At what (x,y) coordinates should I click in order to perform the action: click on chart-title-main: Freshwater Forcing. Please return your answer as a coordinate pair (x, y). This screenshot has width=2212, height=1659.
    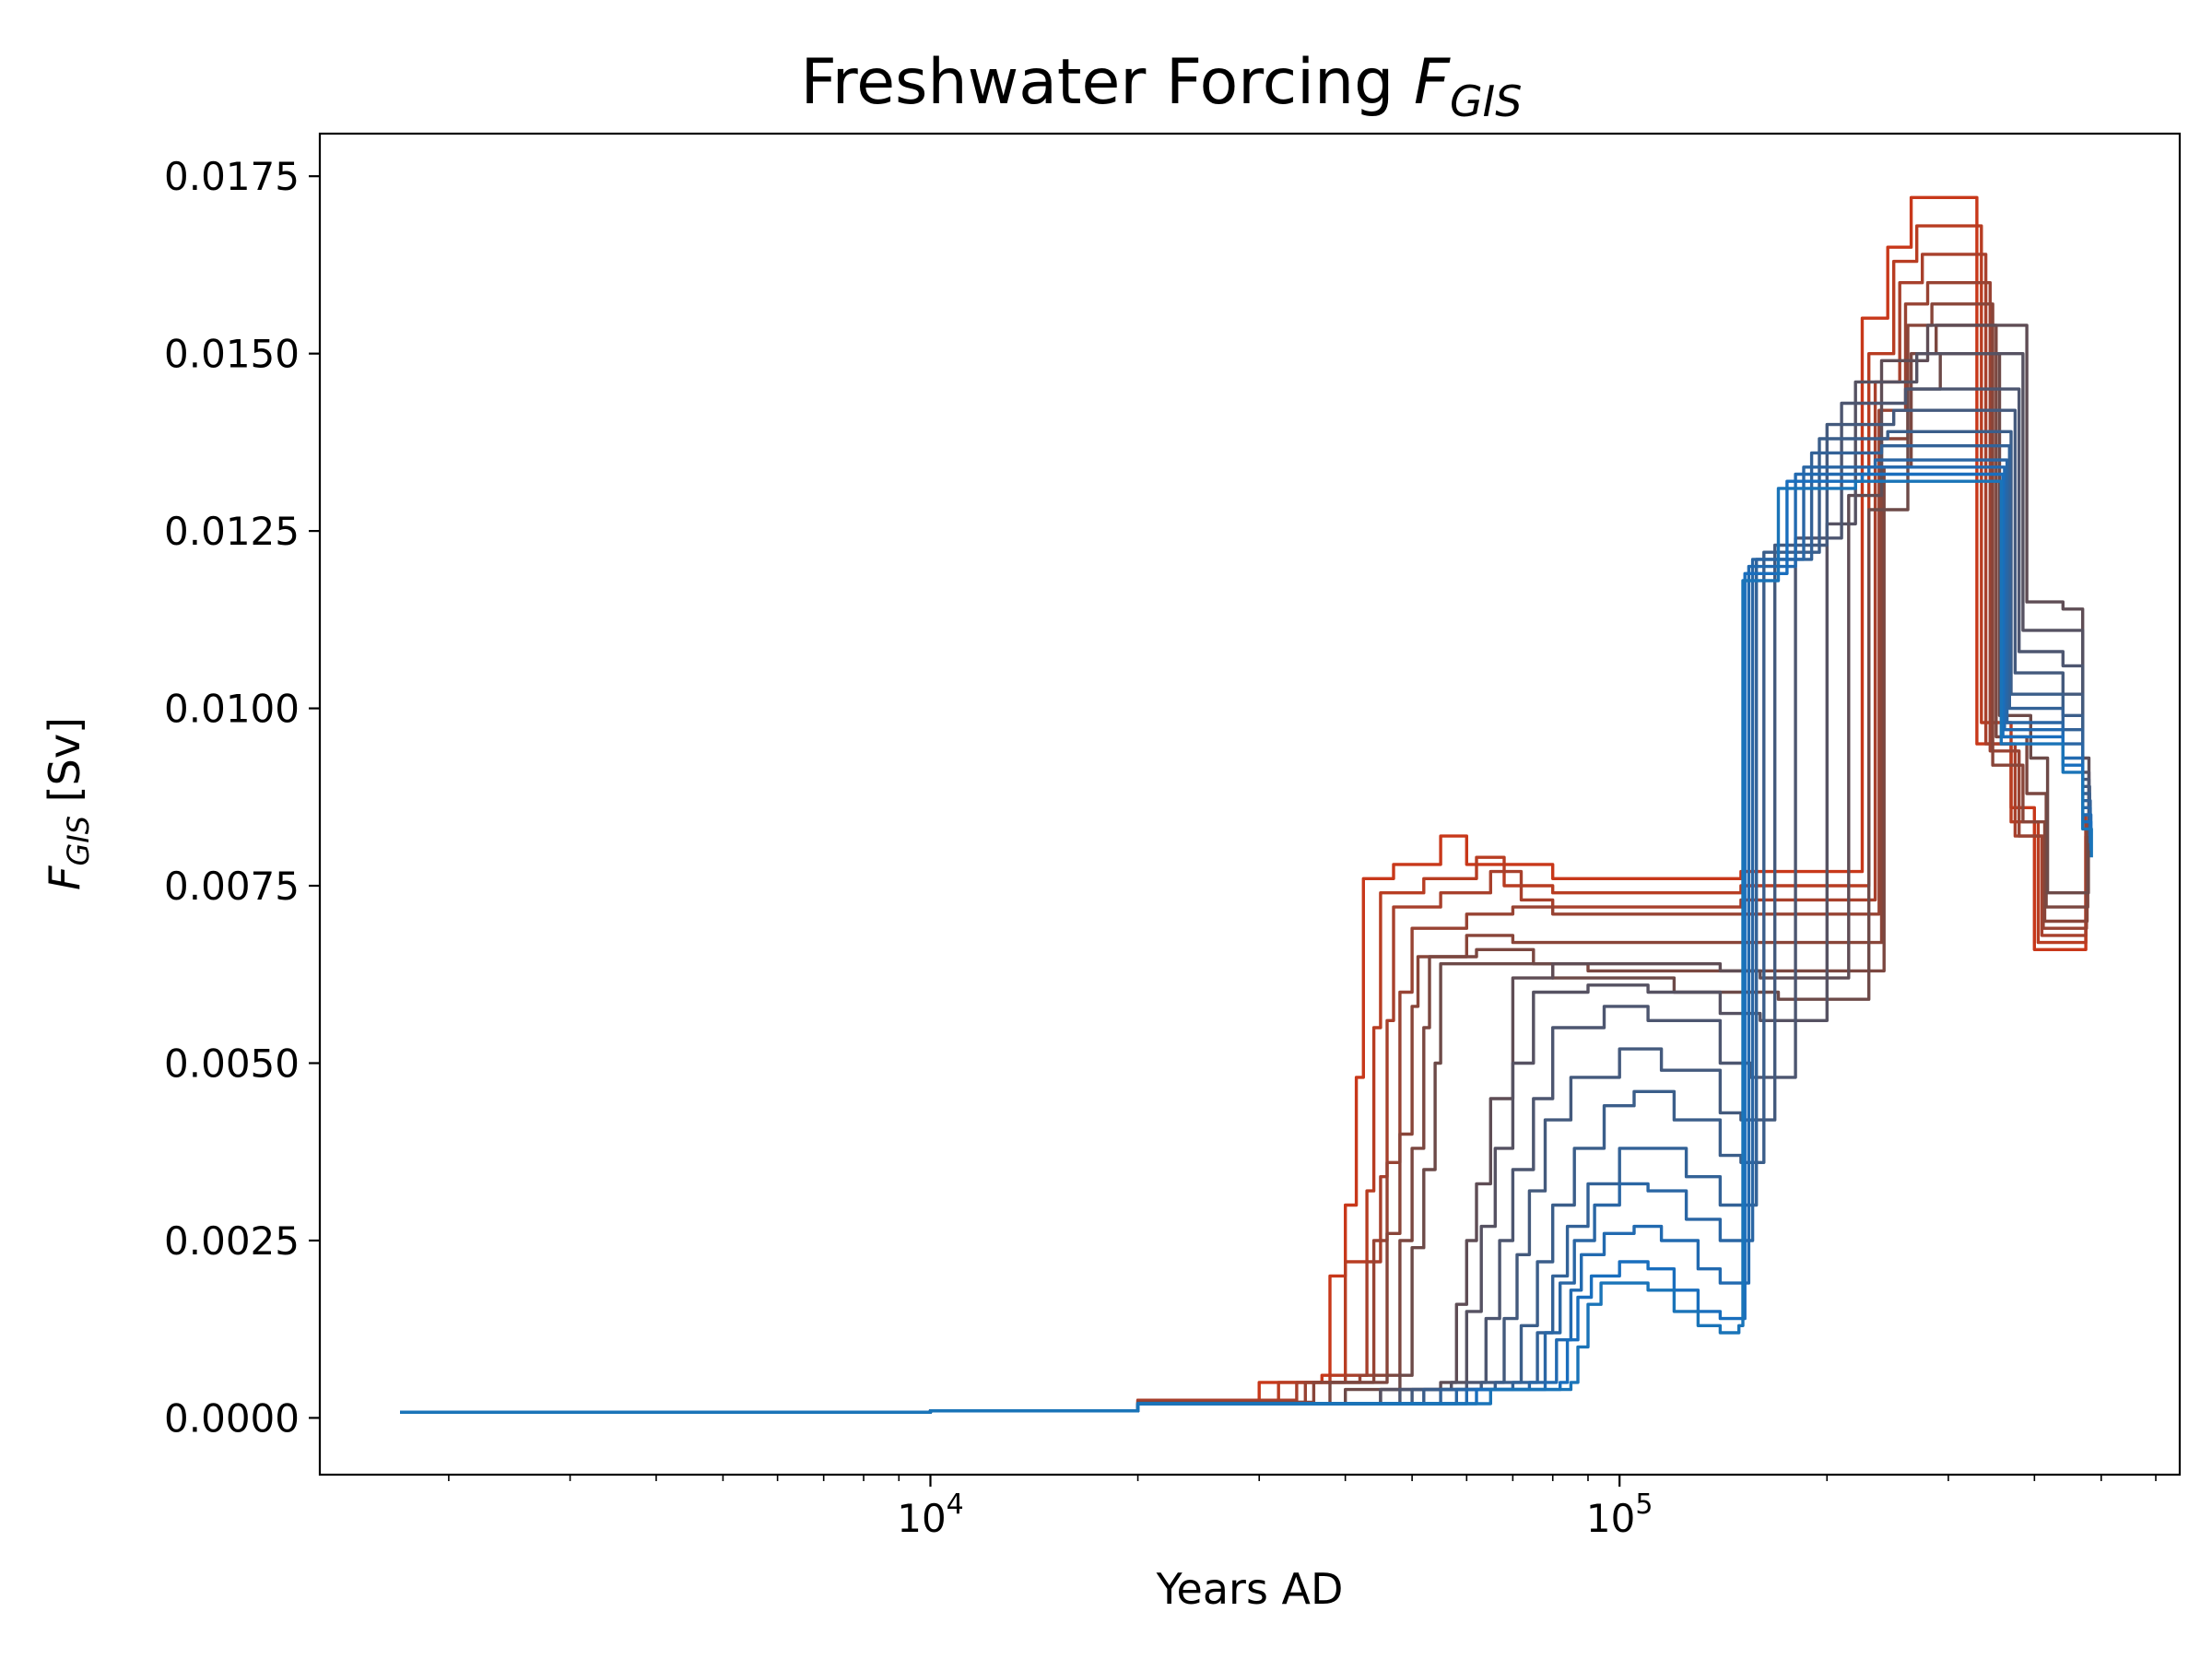
    Looking at the image, I should click on (1107, 82).